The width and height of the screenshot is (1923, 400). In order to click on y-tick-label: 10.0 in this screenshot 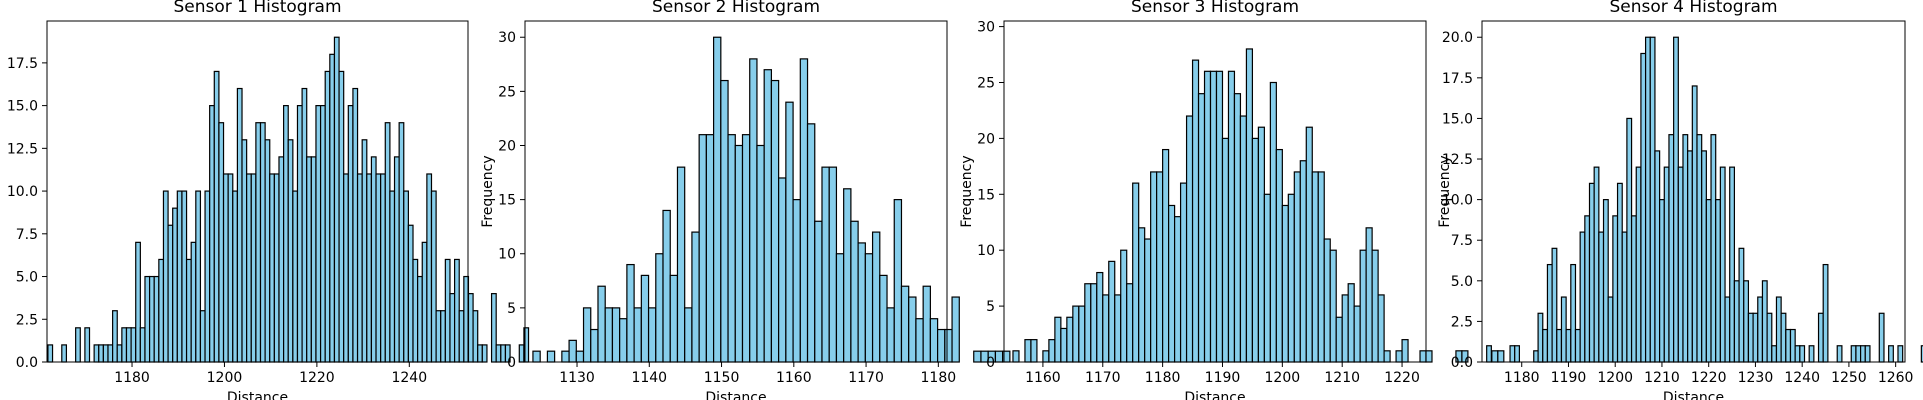, I will do `click(1457, 201)`.